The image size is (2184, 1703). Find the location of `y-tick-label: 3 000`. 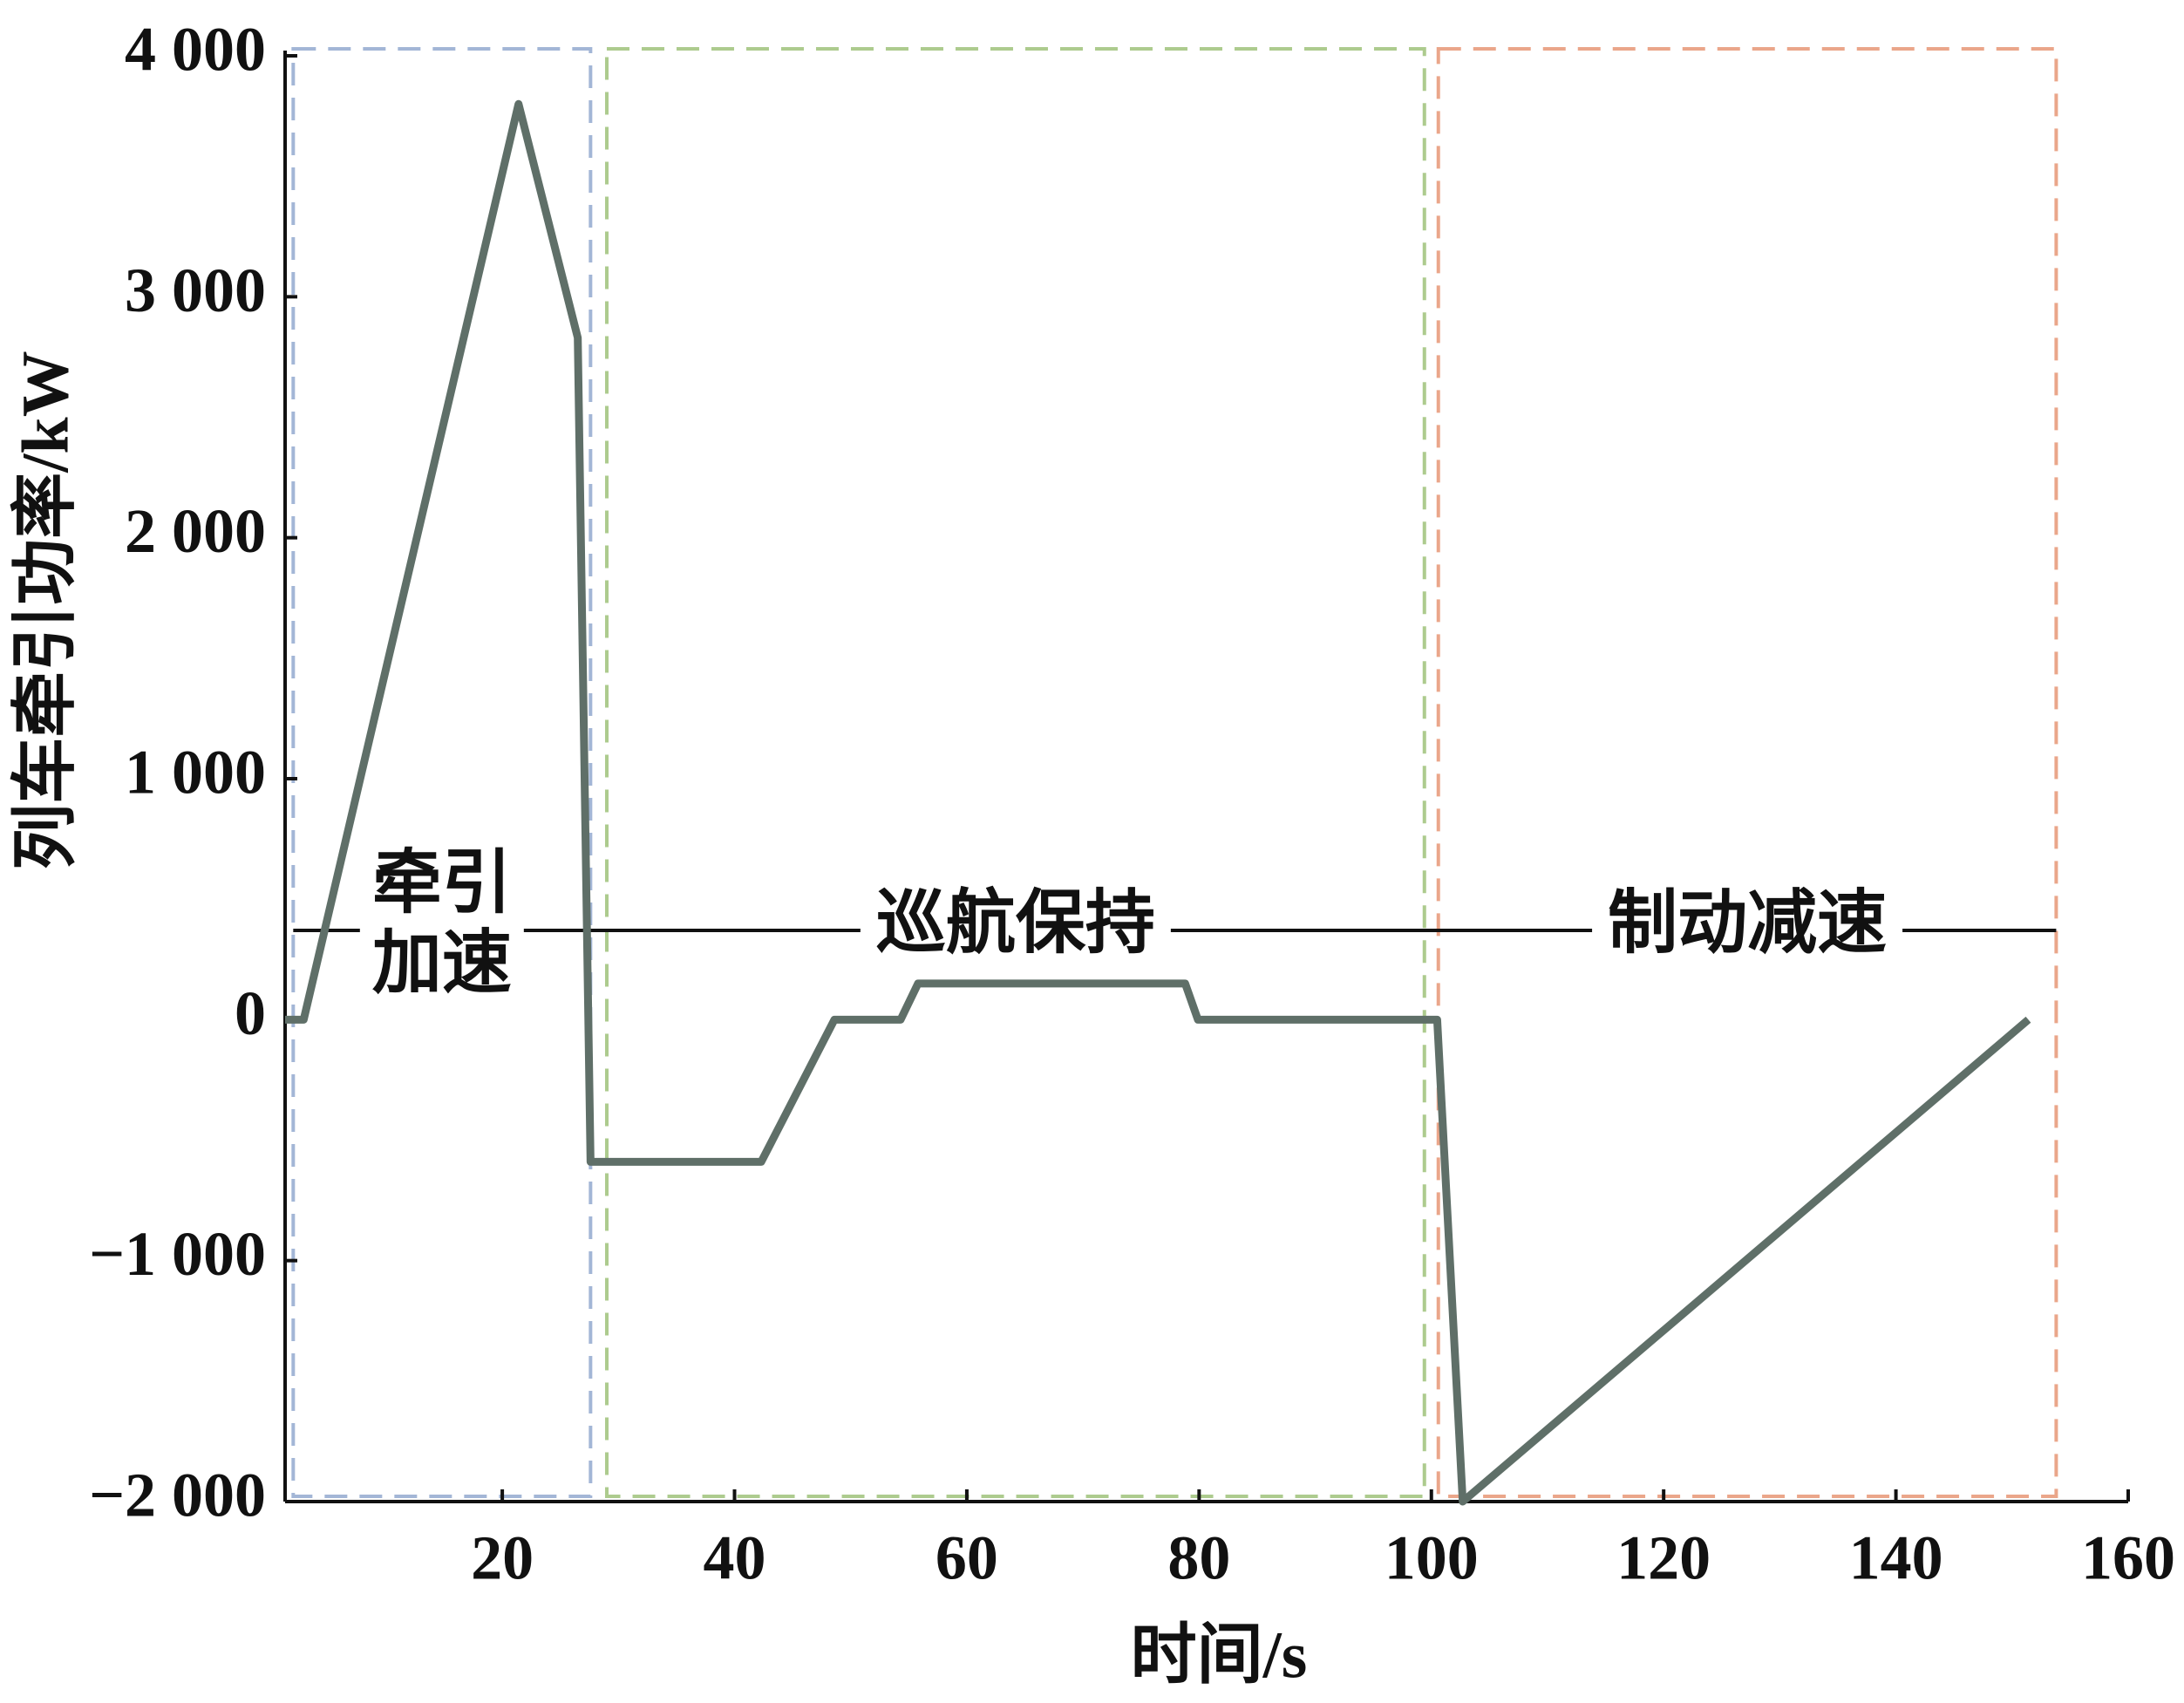

y-tick-label: 3 000 is located at coordinates (195, 290).